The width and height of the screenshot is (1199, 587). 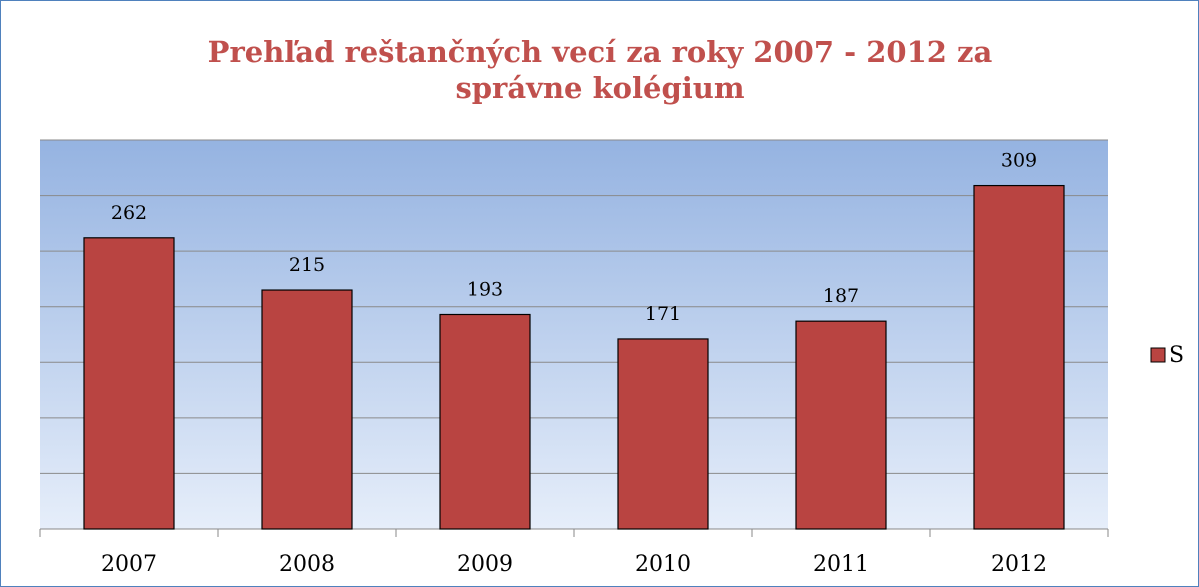 What do you see at coordinates (129, 213) in the screenshot?
I see `data-label: 262` at bounding box center [129, 213].